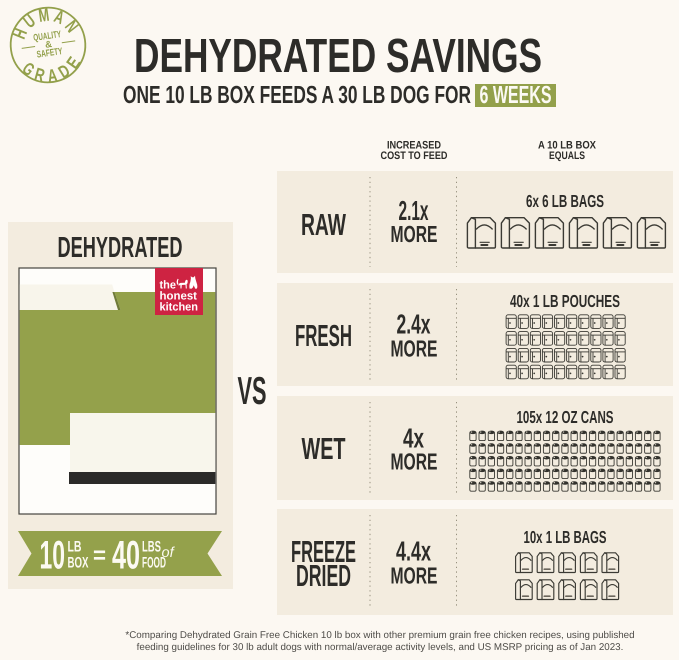 This screenshot has width=679, height=660. I want to click on svg-text: A, so click(52, 75).